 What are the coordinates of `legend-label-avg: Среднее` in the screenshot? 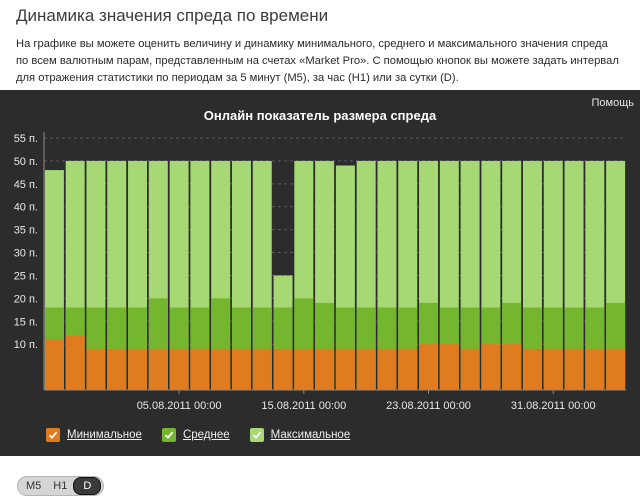 It's located at (206, 435).